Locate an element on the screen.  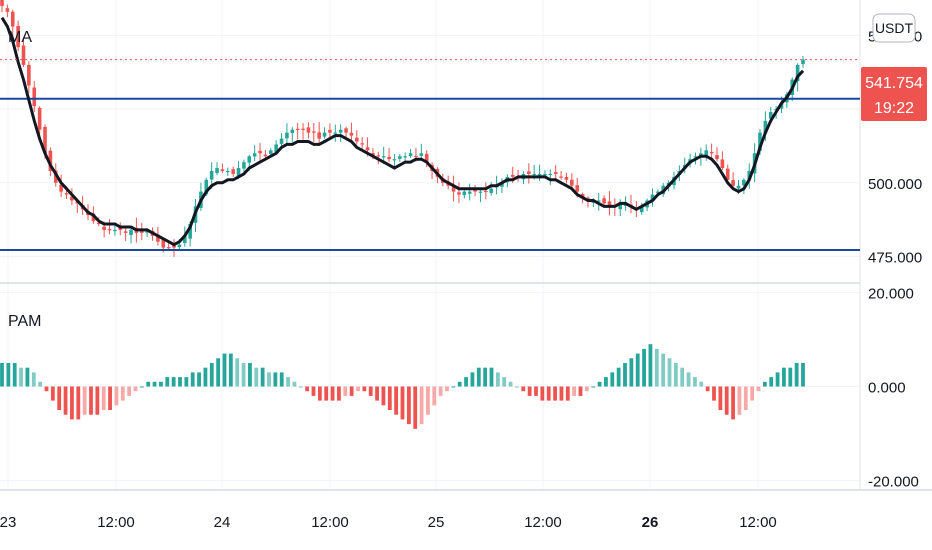
price-tick-label: 475.000 is located at coordinates (895, 257).